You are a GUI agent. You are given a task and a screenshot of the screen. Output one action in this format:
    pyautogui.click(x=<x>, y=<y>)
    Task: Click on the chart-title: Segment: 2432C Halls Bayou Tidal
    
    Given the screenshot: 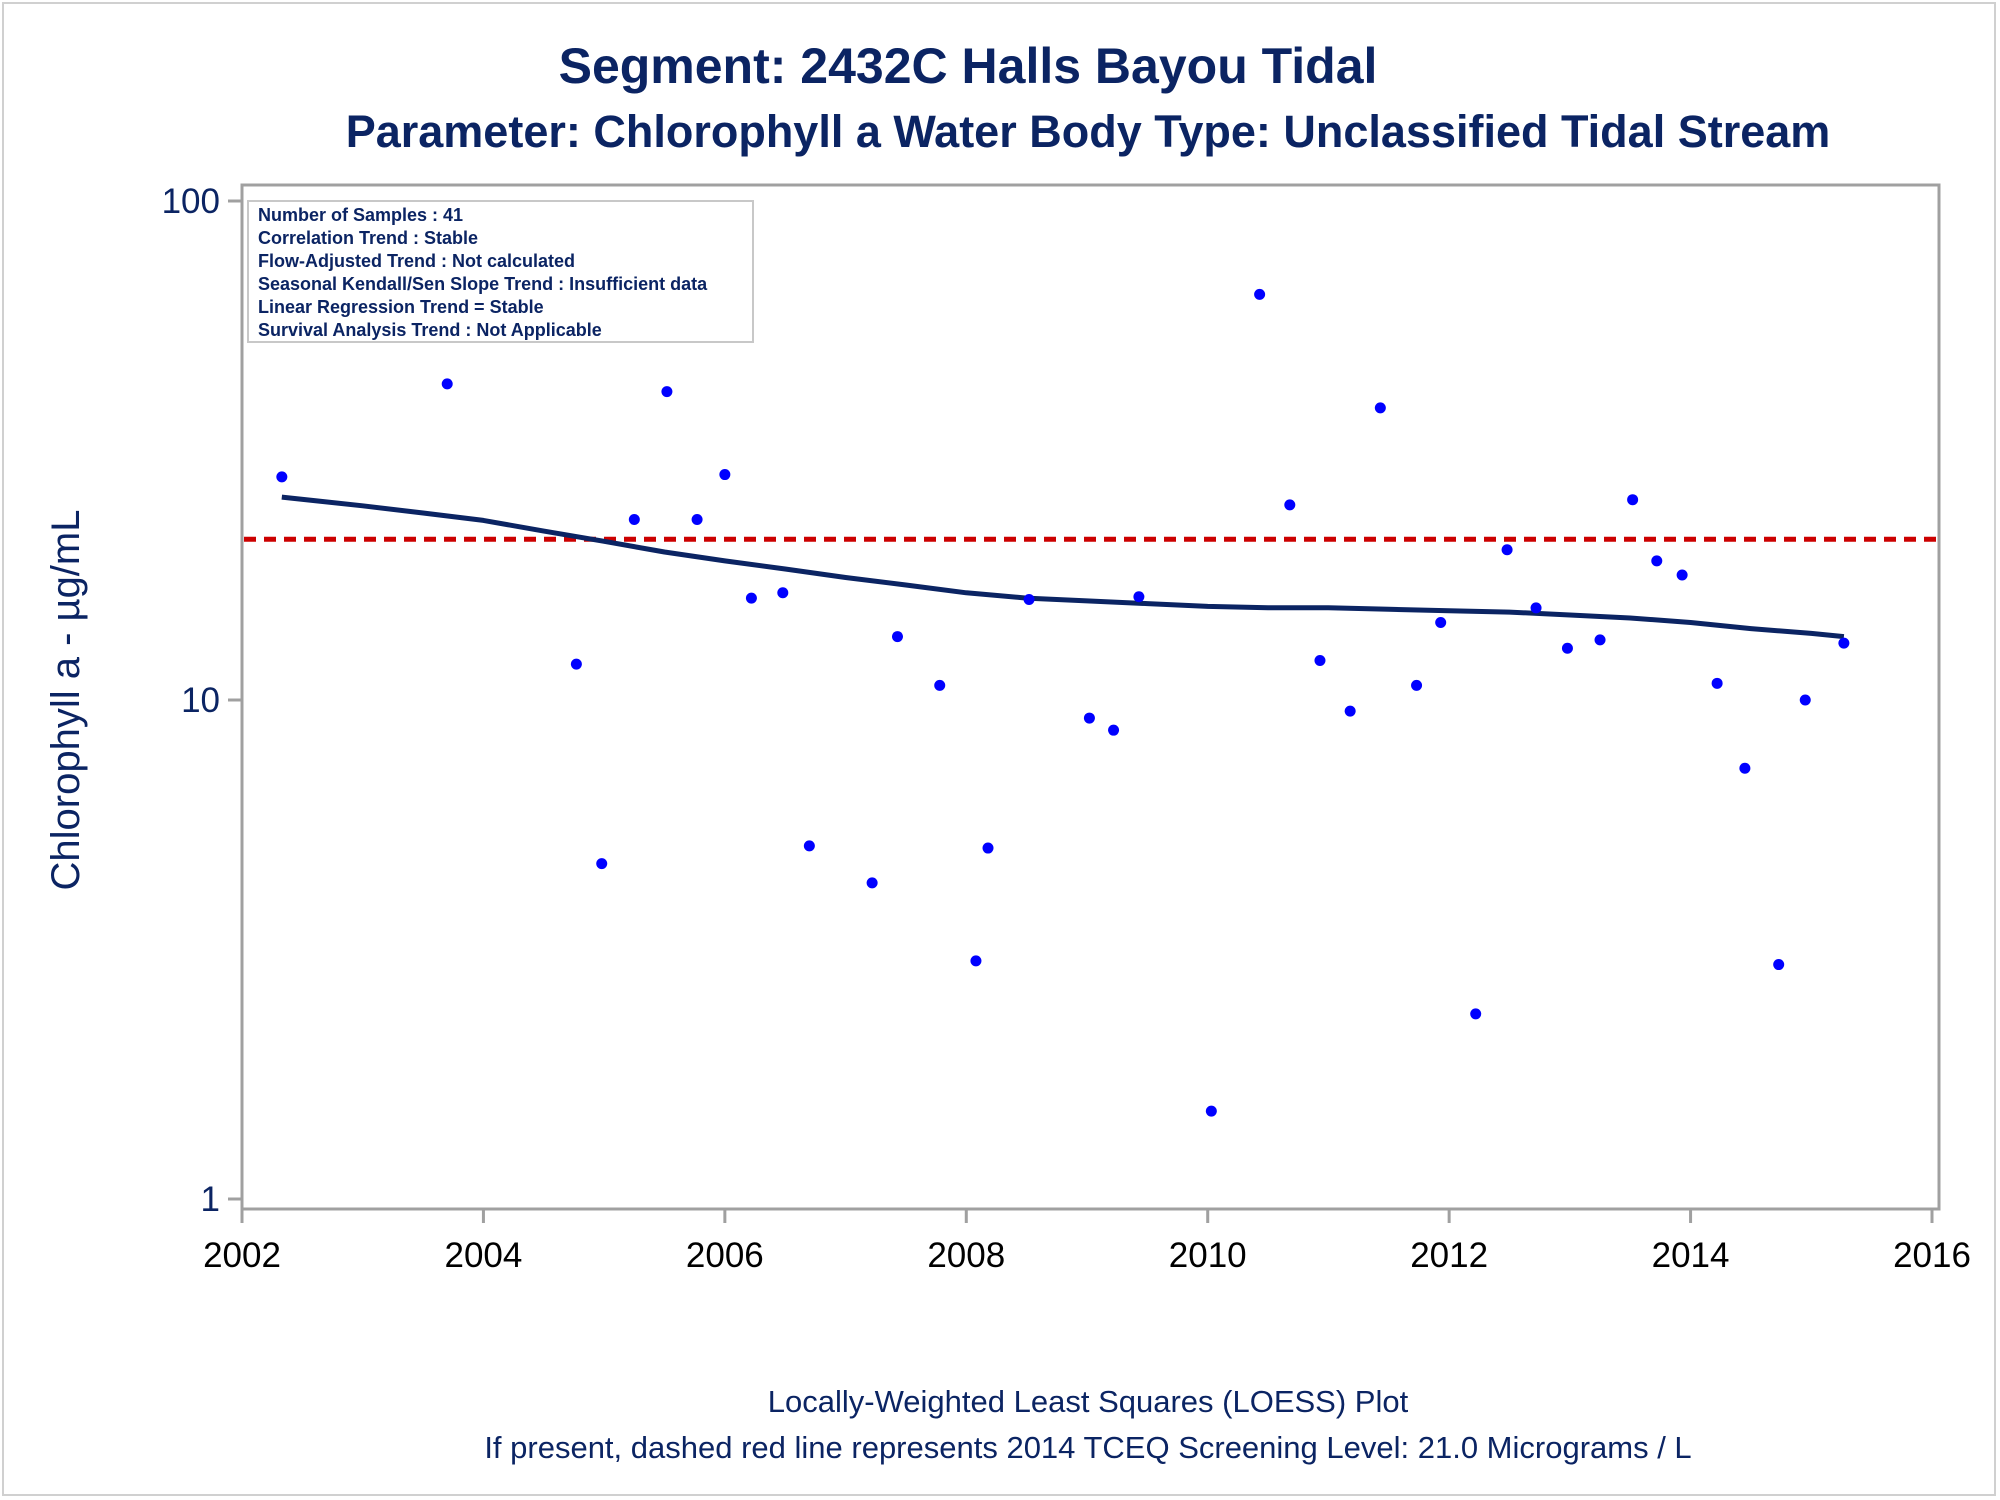 What is the action you would take?
    pyautogui.click(x=968, y=66)
    